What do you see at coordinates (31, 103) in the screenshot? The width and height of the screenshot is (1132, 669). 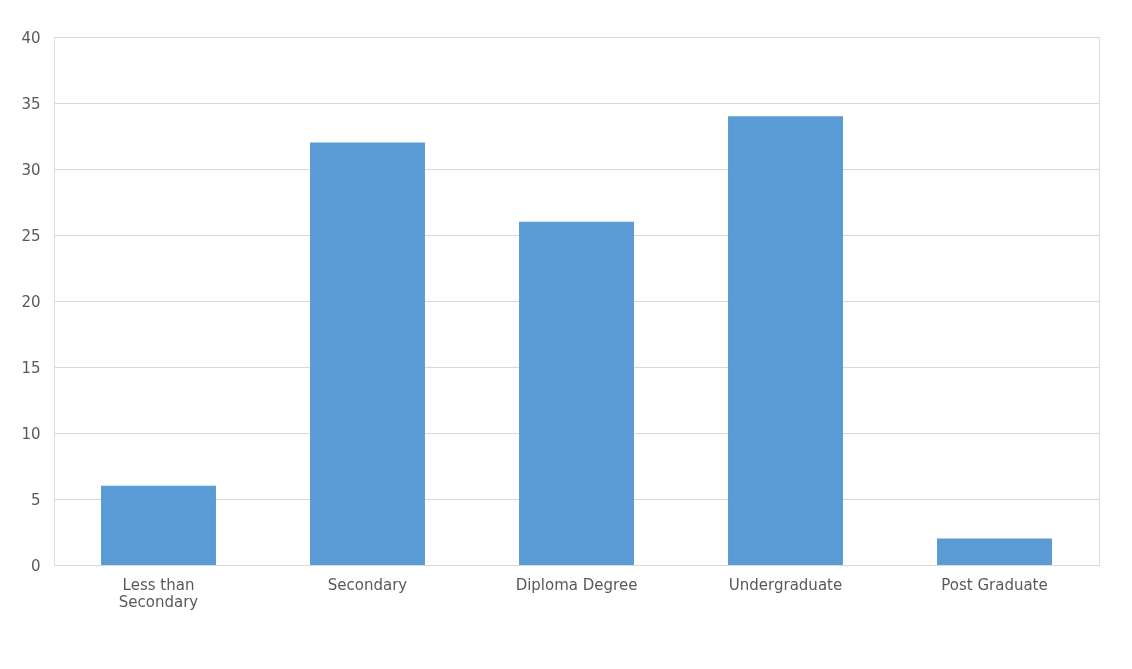 I see `y-tick-label: 35` at bounding box center [31, 103].